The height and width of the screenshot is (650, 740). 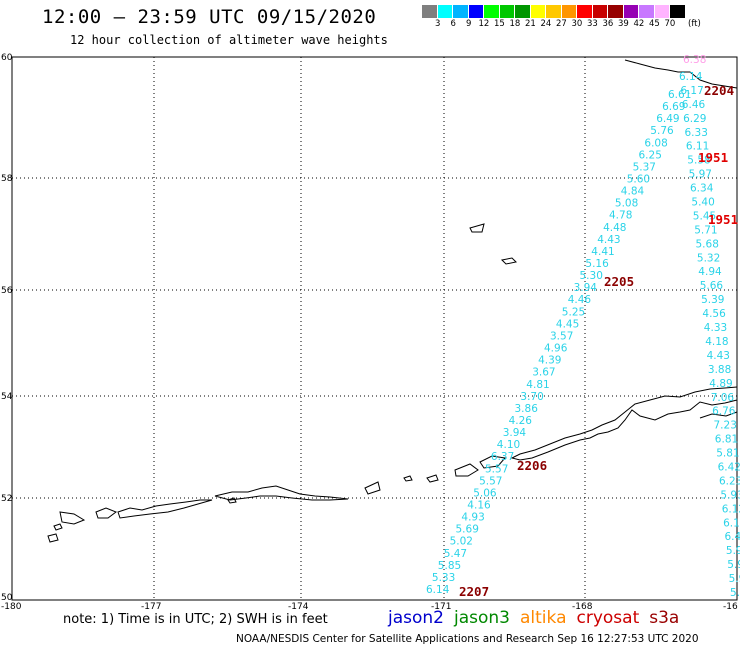 What do you see at coordinates (732, 537) in the screenshot?
I see `swh-value: 6.40` at bounding box center [732, 537].